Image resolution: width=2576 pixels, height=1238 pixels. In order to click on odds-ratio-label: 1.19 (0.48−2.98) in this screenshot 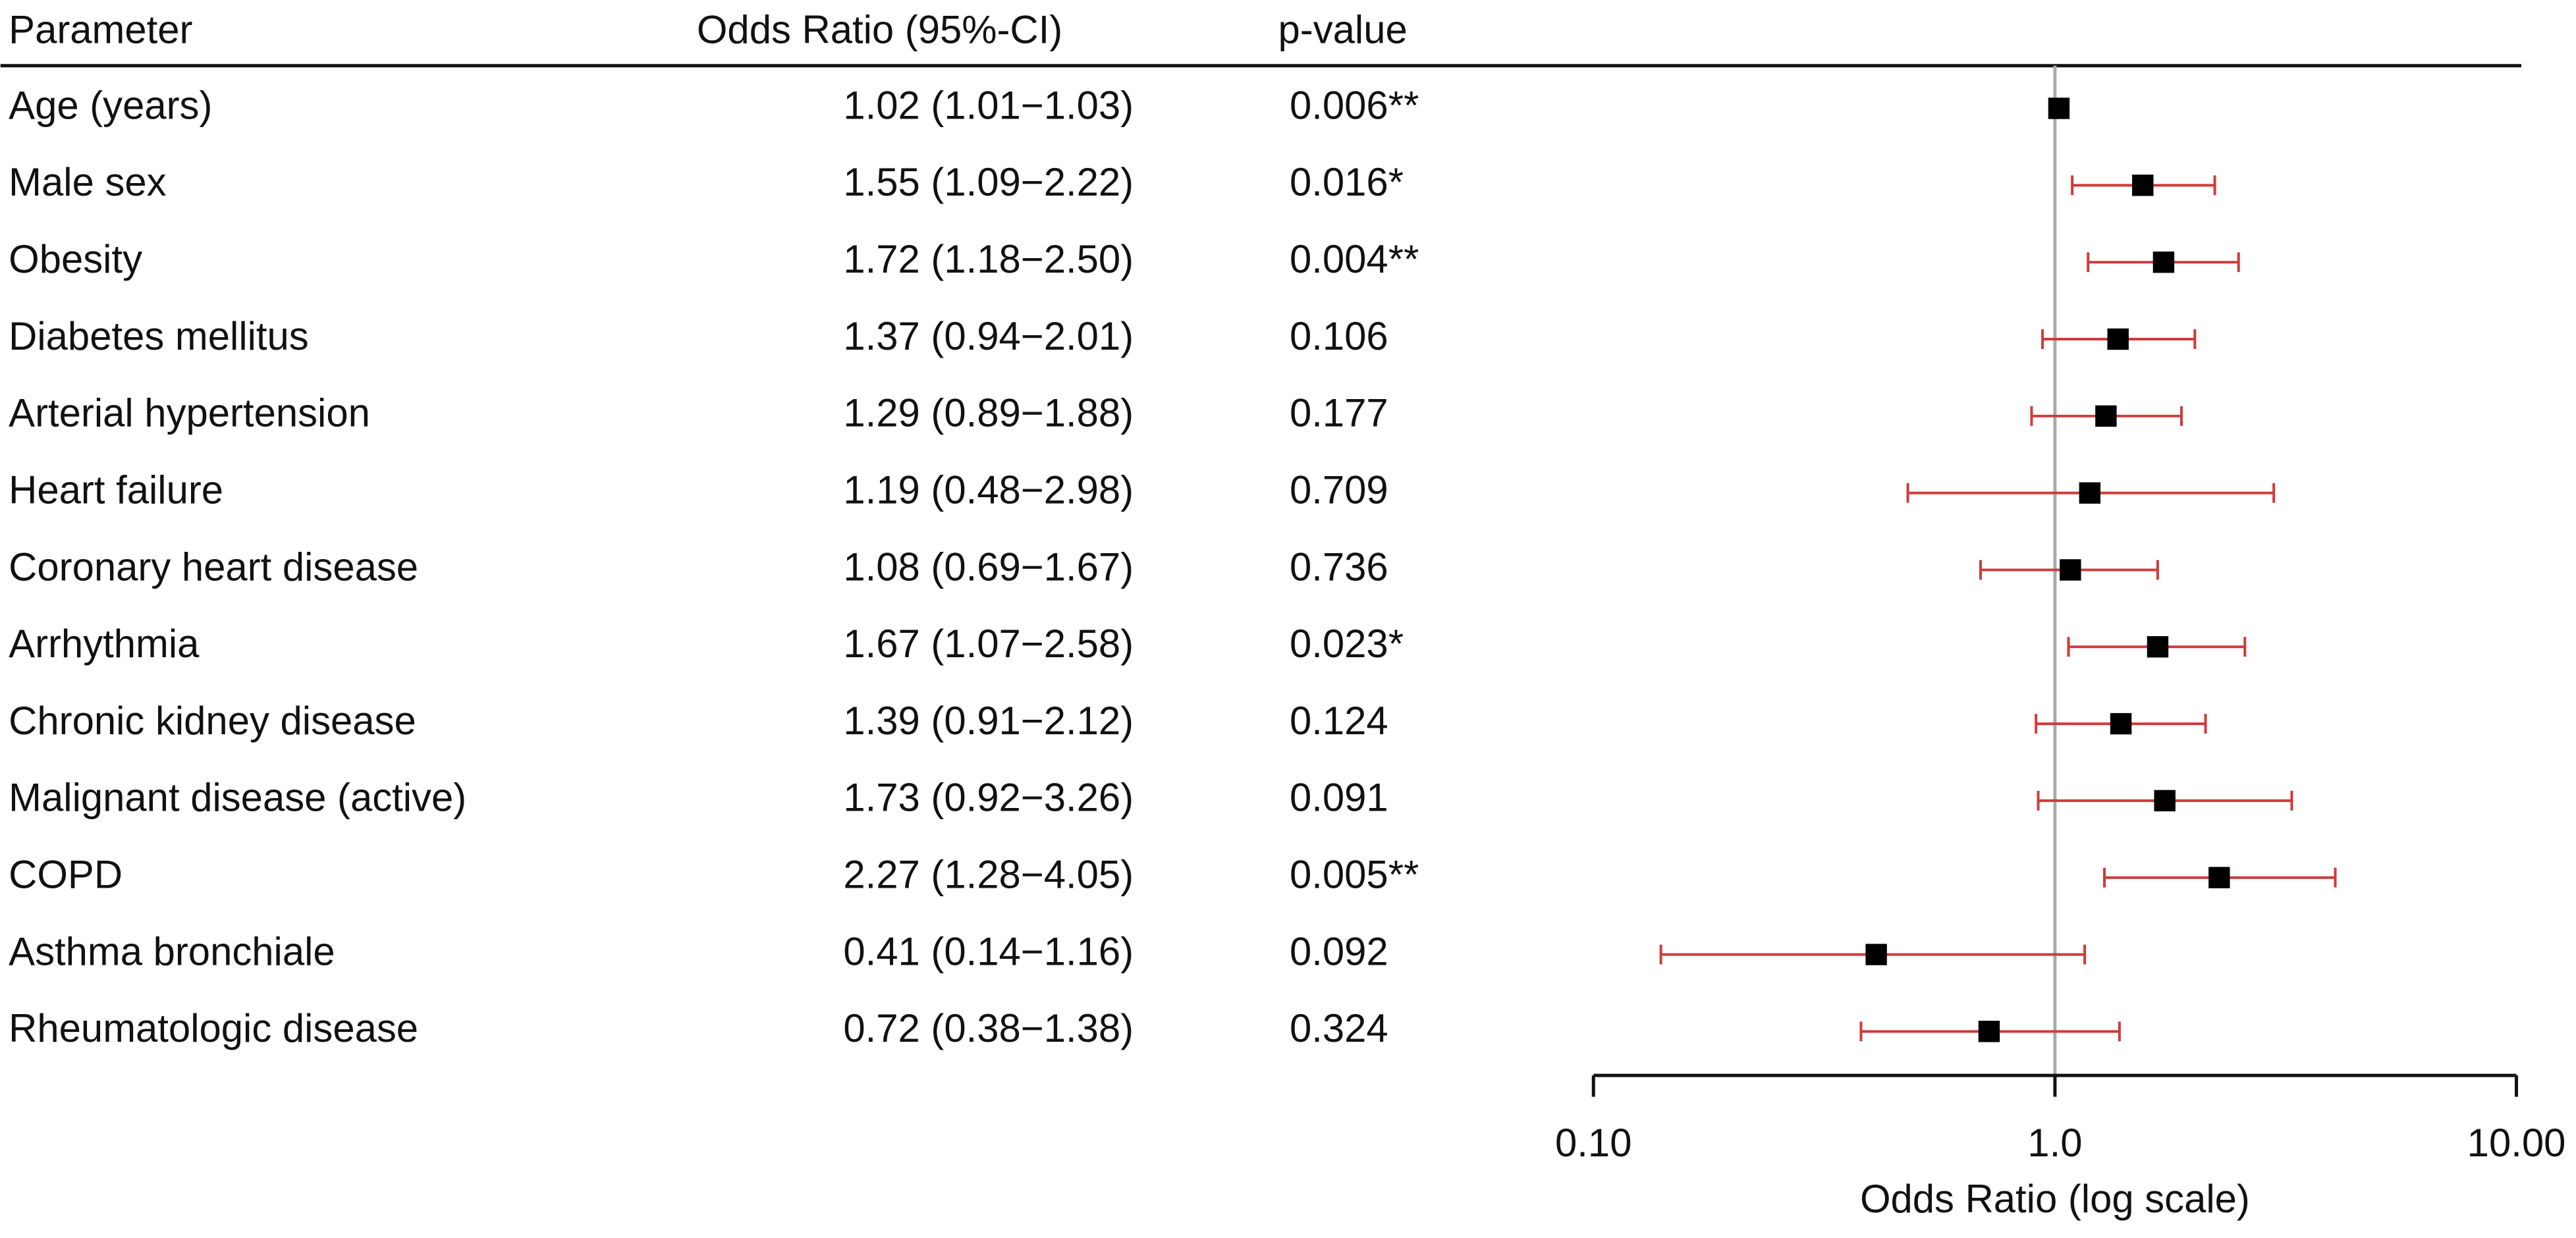, I will do `click(988, 490)`.